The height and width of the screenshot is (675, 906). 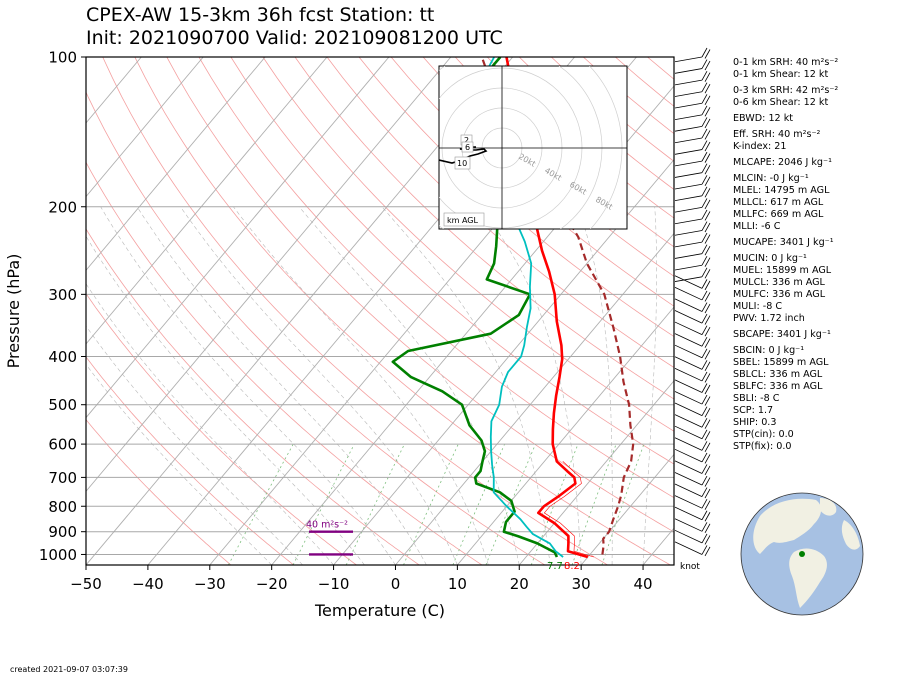 What do you see at coordinates (690, 567) in the screenshot?
I see `wind-unit-label: knot` at bounding box center [690, 567].